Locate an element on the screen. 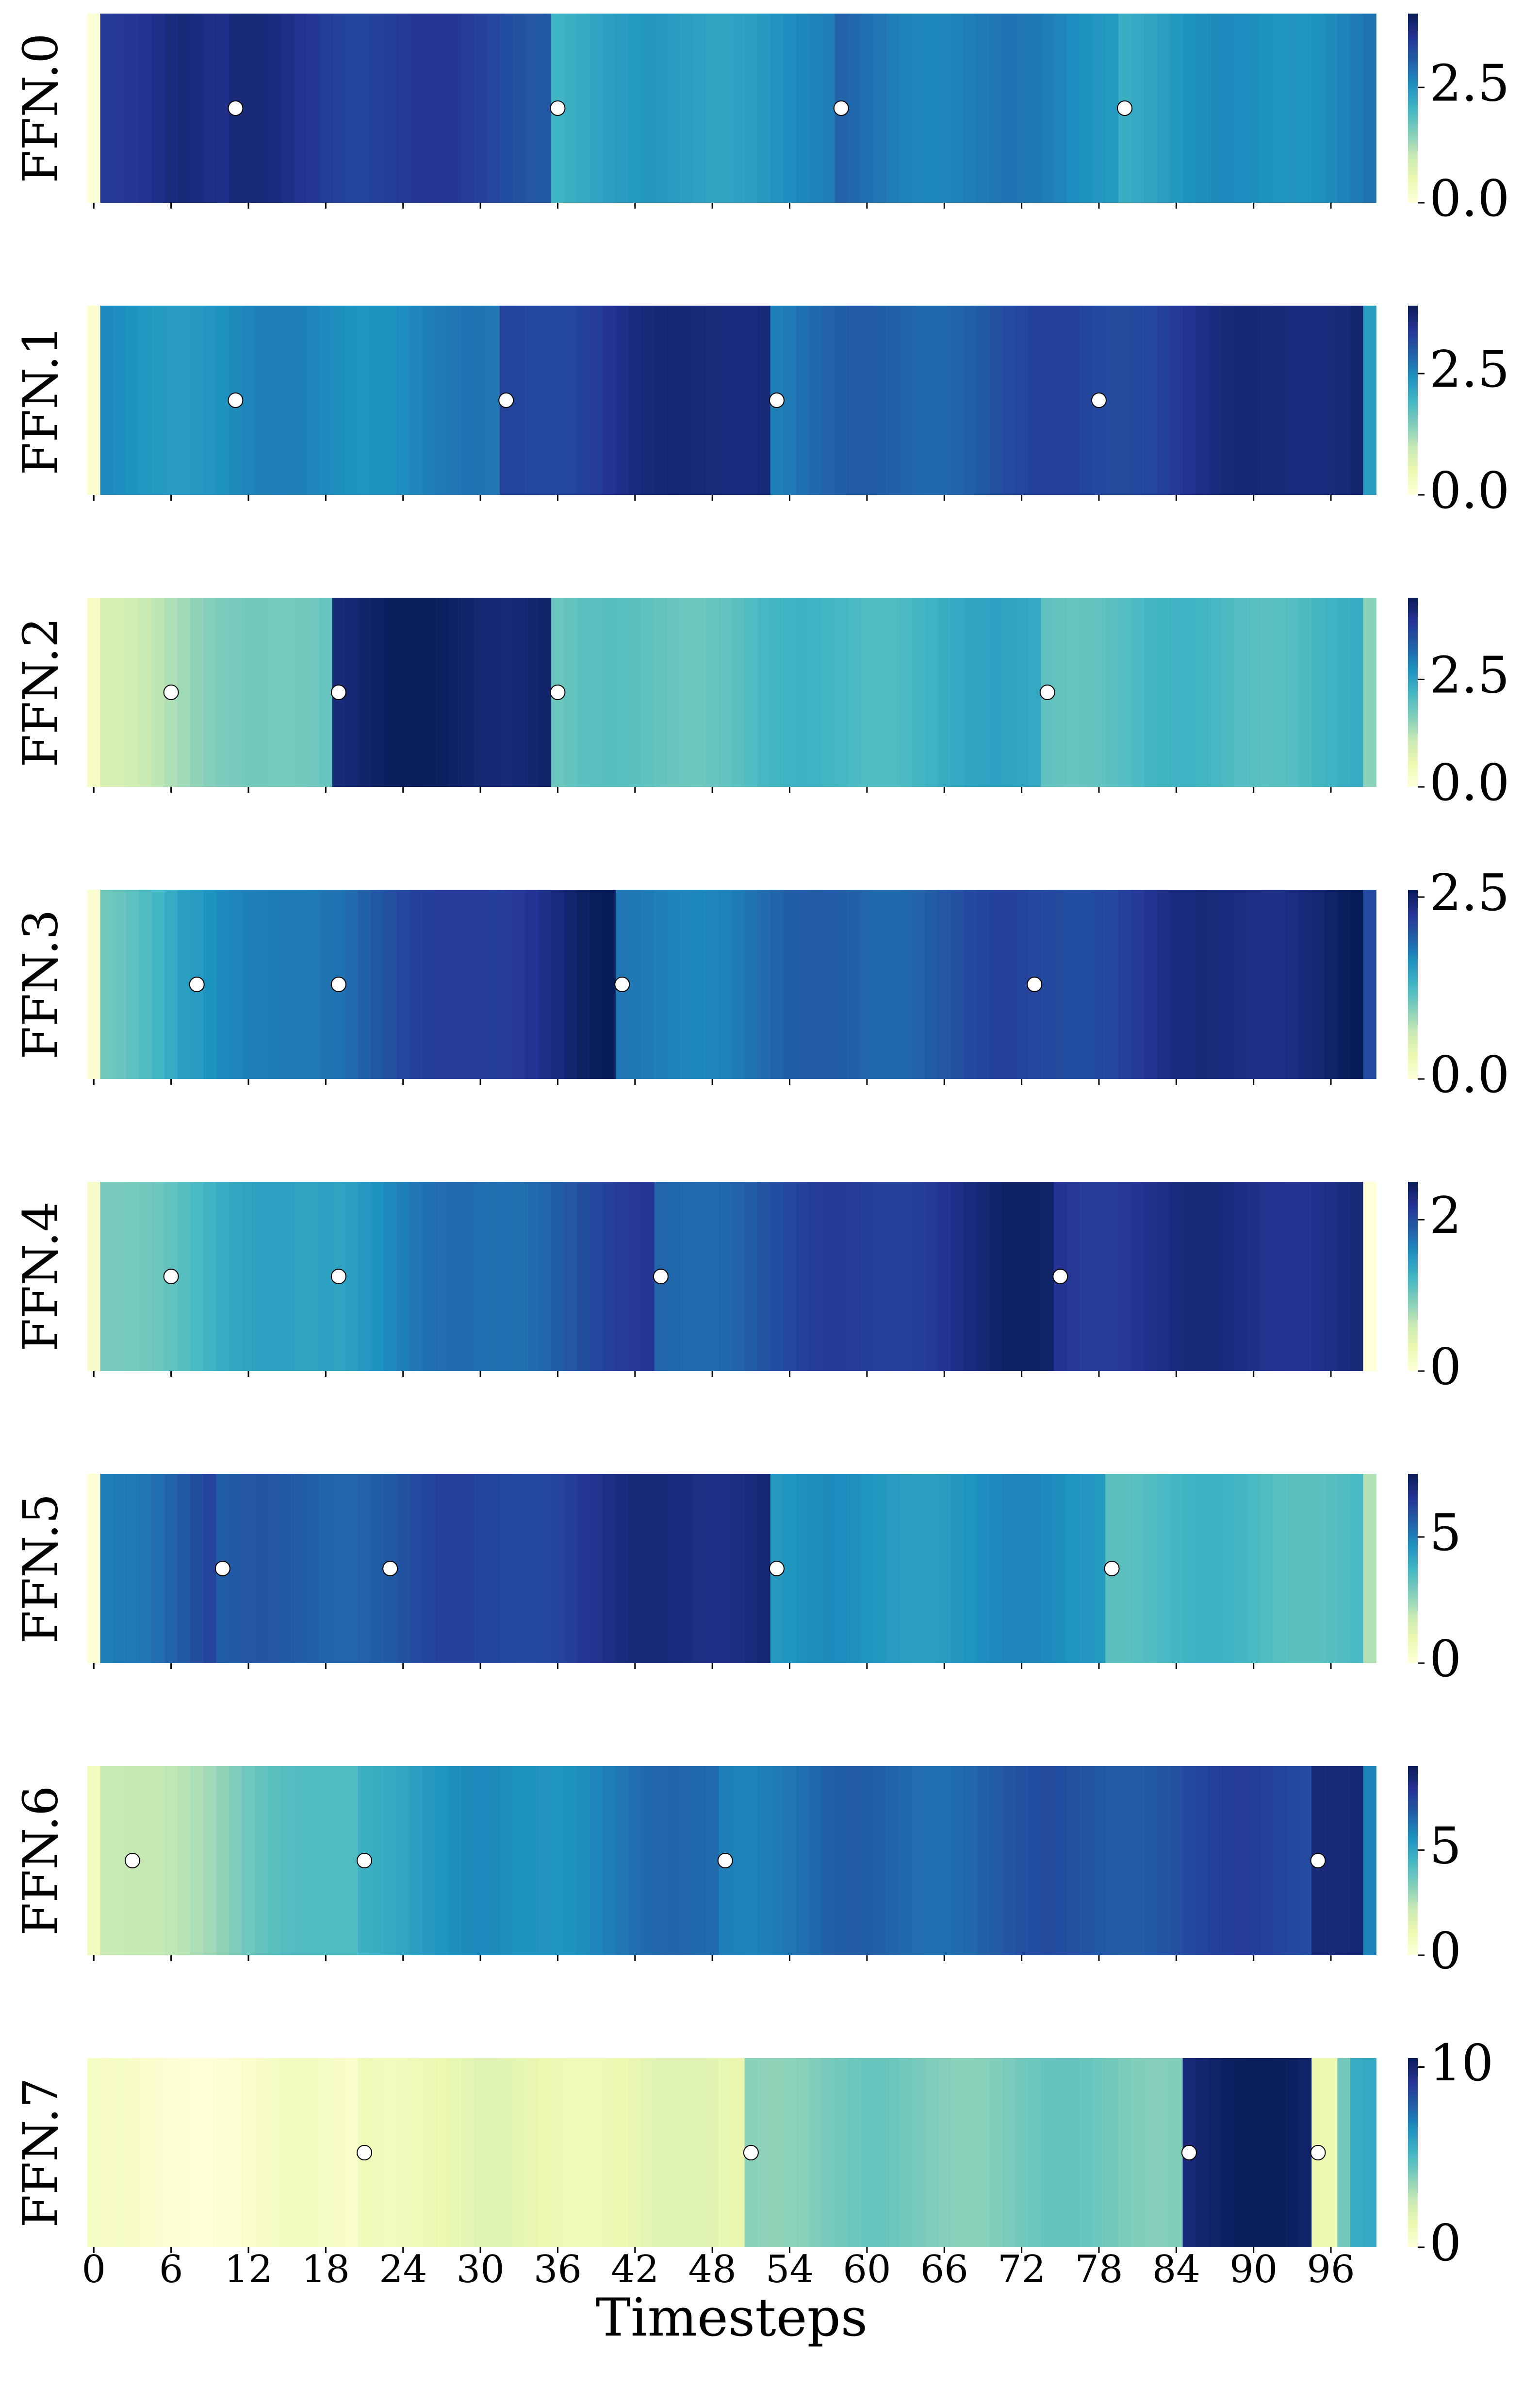  colorbar-tick-label: 2.5 is located at coordinates (1469, 675).